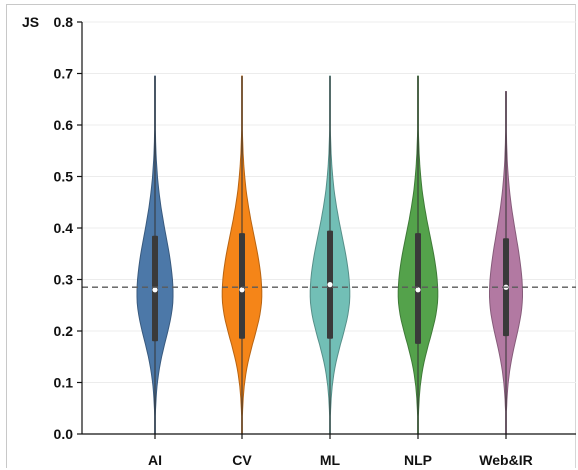  Describe the element at coordinates (155, 255) in the screenshot. I see `violin-ai` at that location.